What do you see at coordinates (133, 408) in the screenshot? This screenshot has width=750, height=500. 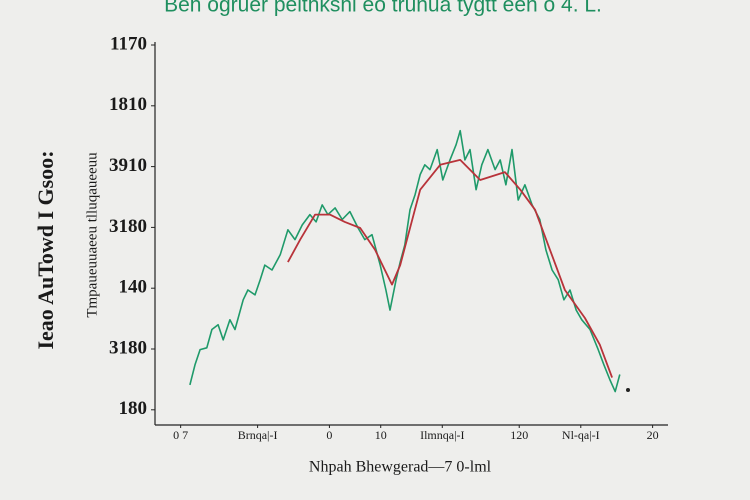 I see `y-tick-label: 180` at bounding box center [133, 408].